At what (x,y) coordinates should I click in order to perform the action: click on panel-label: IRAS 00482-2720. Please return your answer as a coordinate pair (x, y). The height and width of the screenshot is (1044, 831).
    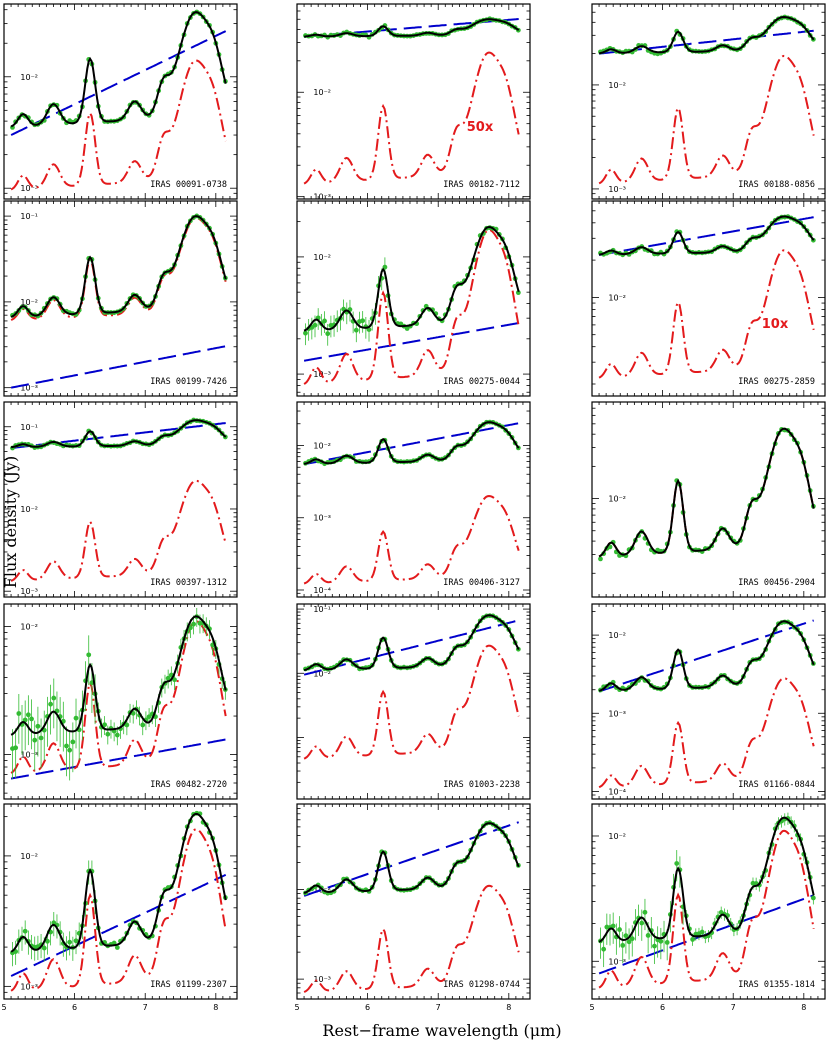
    Looking at the image, I should click on (188, 785).